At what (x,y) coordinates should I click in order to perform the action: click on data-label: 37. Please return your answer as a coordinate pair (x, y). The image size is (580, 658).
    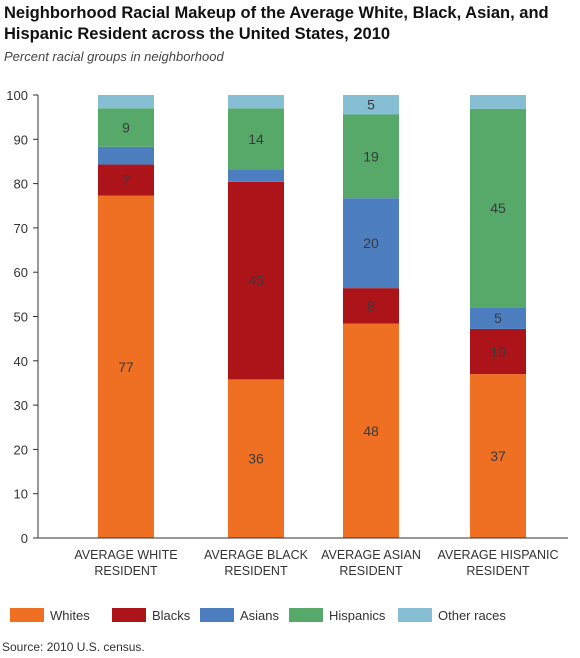
    Looking at the image, I should click on (498, 456).